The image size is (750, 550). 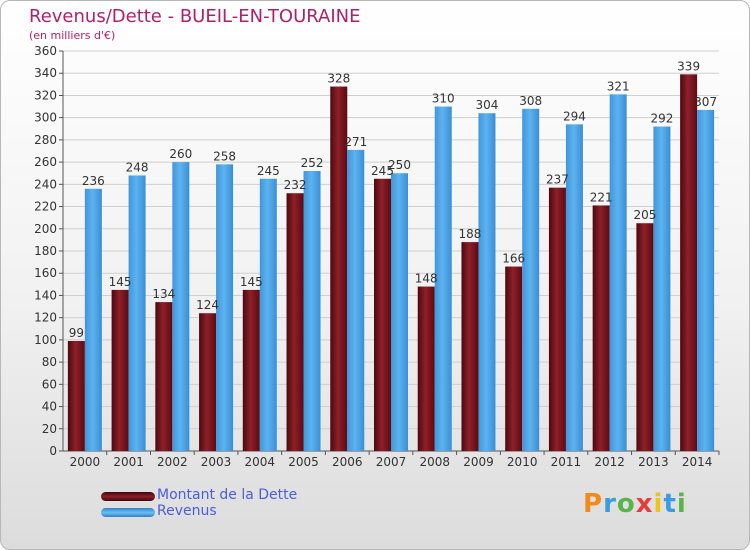 I want to click on data-label-revenus: 271, so click(x=355, y=142).